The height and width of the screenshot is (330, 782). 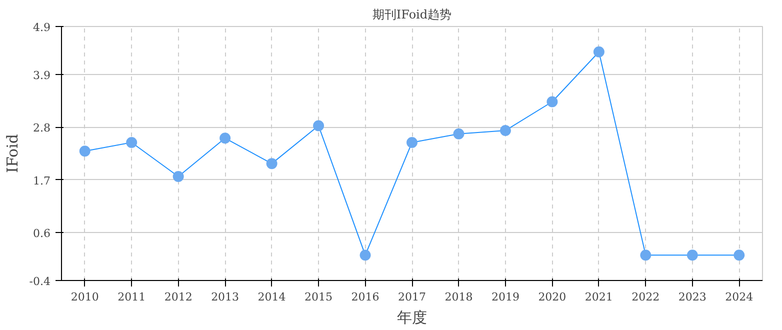 What do you see at coordinates (739, 297) in the screenshot?
I see `x-tick-label: 2024` at bounding box center [739, 297].